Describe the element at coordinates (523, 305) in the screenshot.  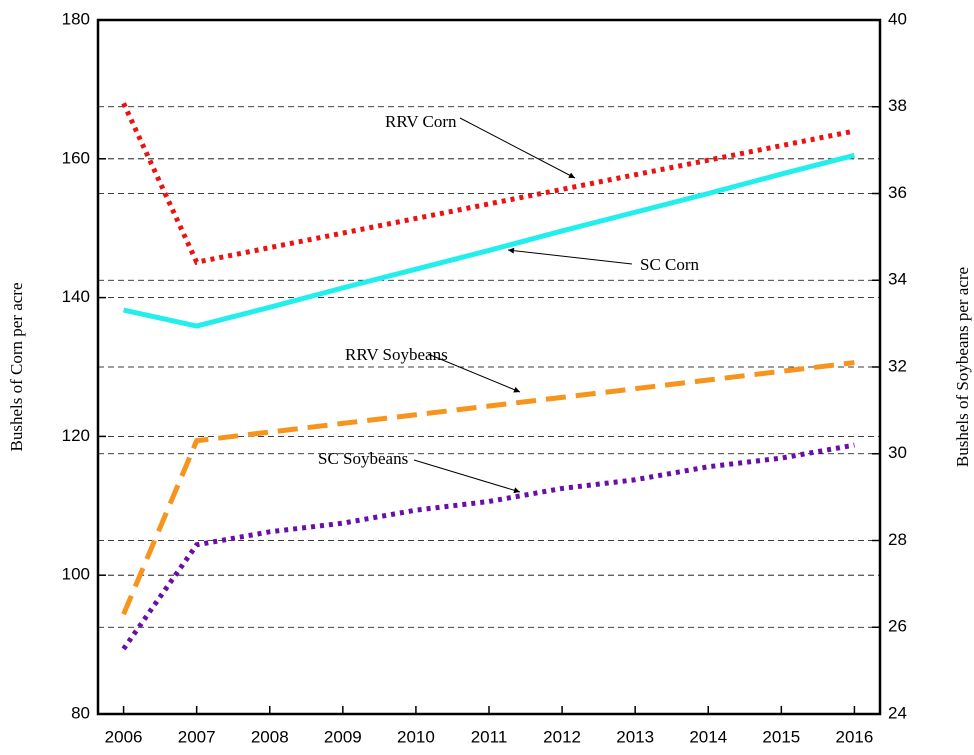
I see `annotation-arrows` at that location.